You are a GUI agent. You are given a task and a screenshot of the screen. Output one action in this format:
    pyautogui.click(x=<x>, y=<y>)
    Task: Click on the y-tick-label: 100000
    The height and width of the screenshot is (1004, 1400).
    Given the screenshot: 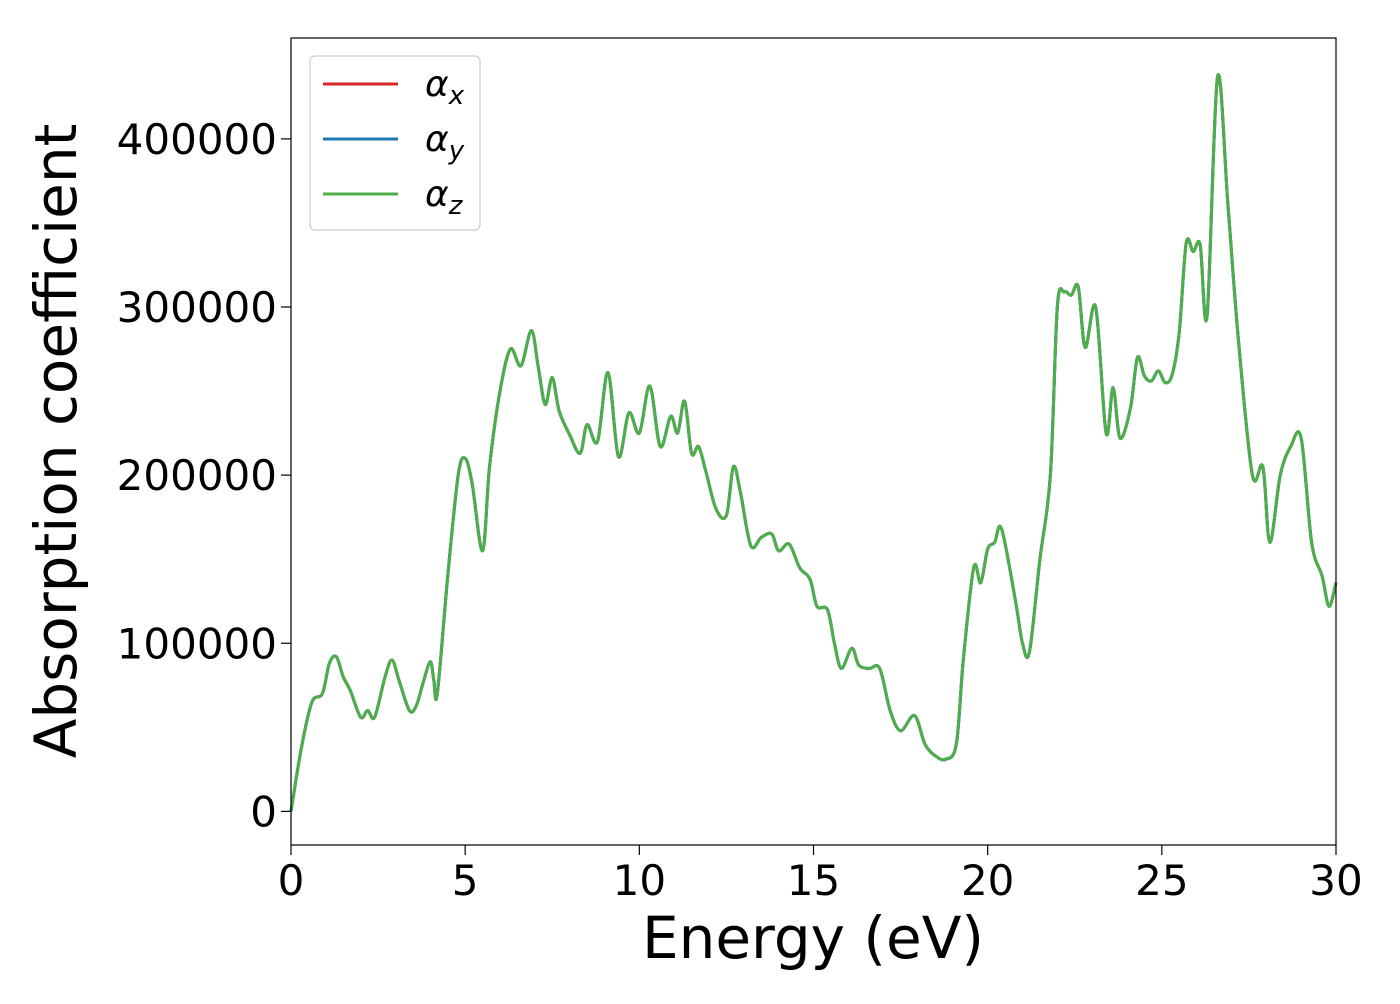 What is the action you would take?
    pyautogui.click(x=197, y=643)
    